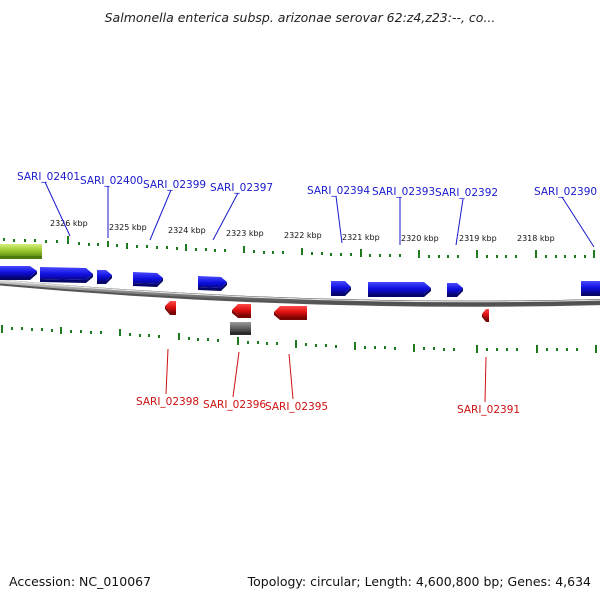  Describe the element at coordinates (174, 185) in the screenshot. I see `gene-label: SARI_02399` at that location.